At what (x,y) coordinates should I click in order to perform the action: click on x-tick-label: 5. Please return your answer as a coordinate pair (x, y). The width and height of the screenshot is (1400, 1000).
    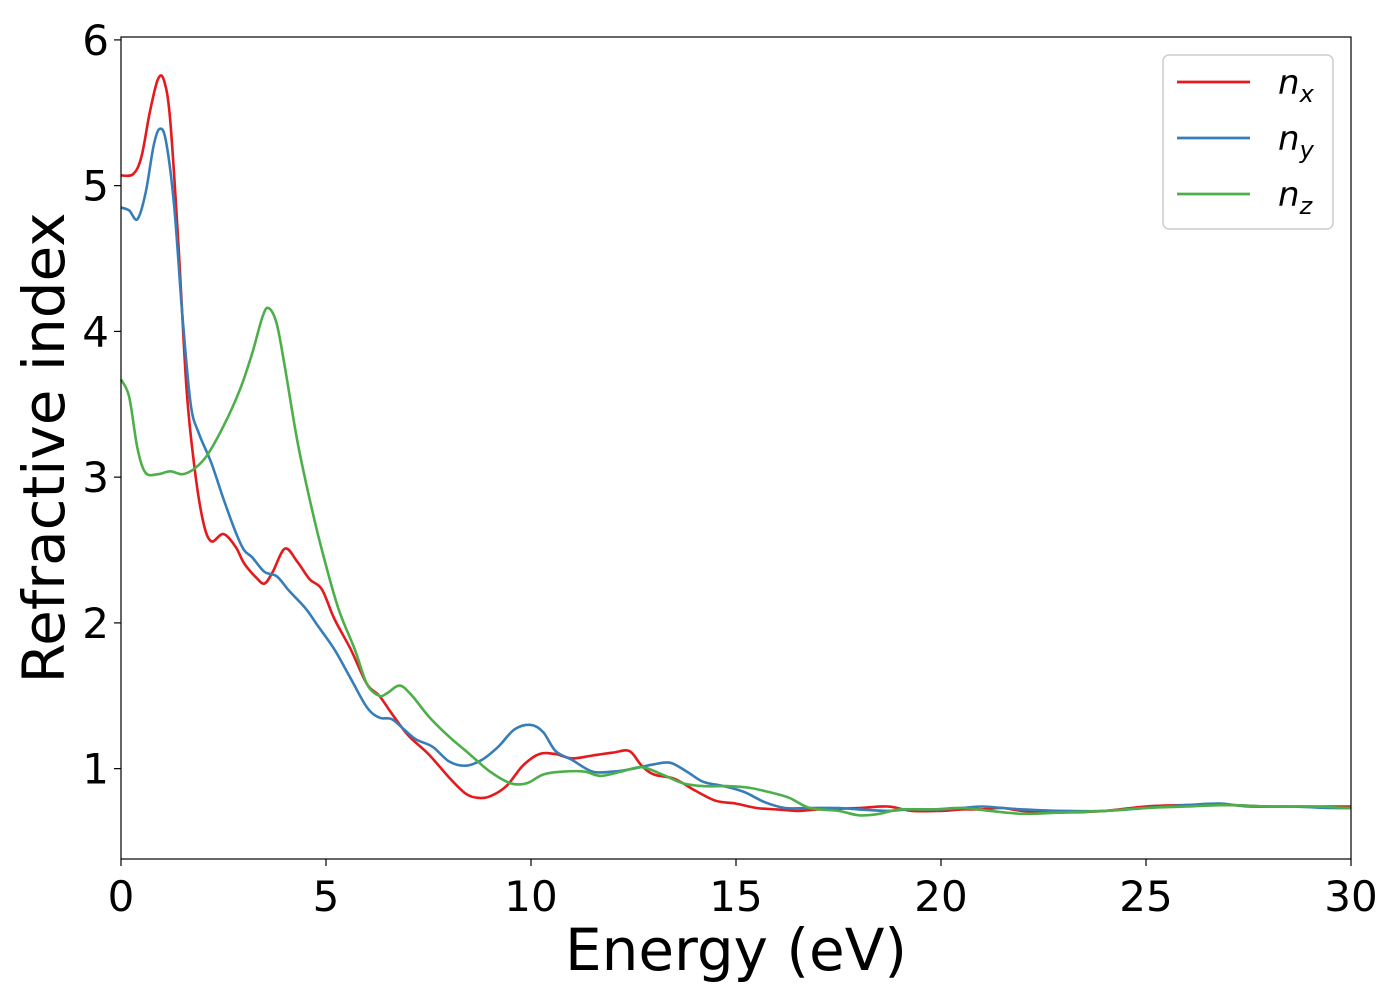
    Looking at the image, I should click on (326, 896).